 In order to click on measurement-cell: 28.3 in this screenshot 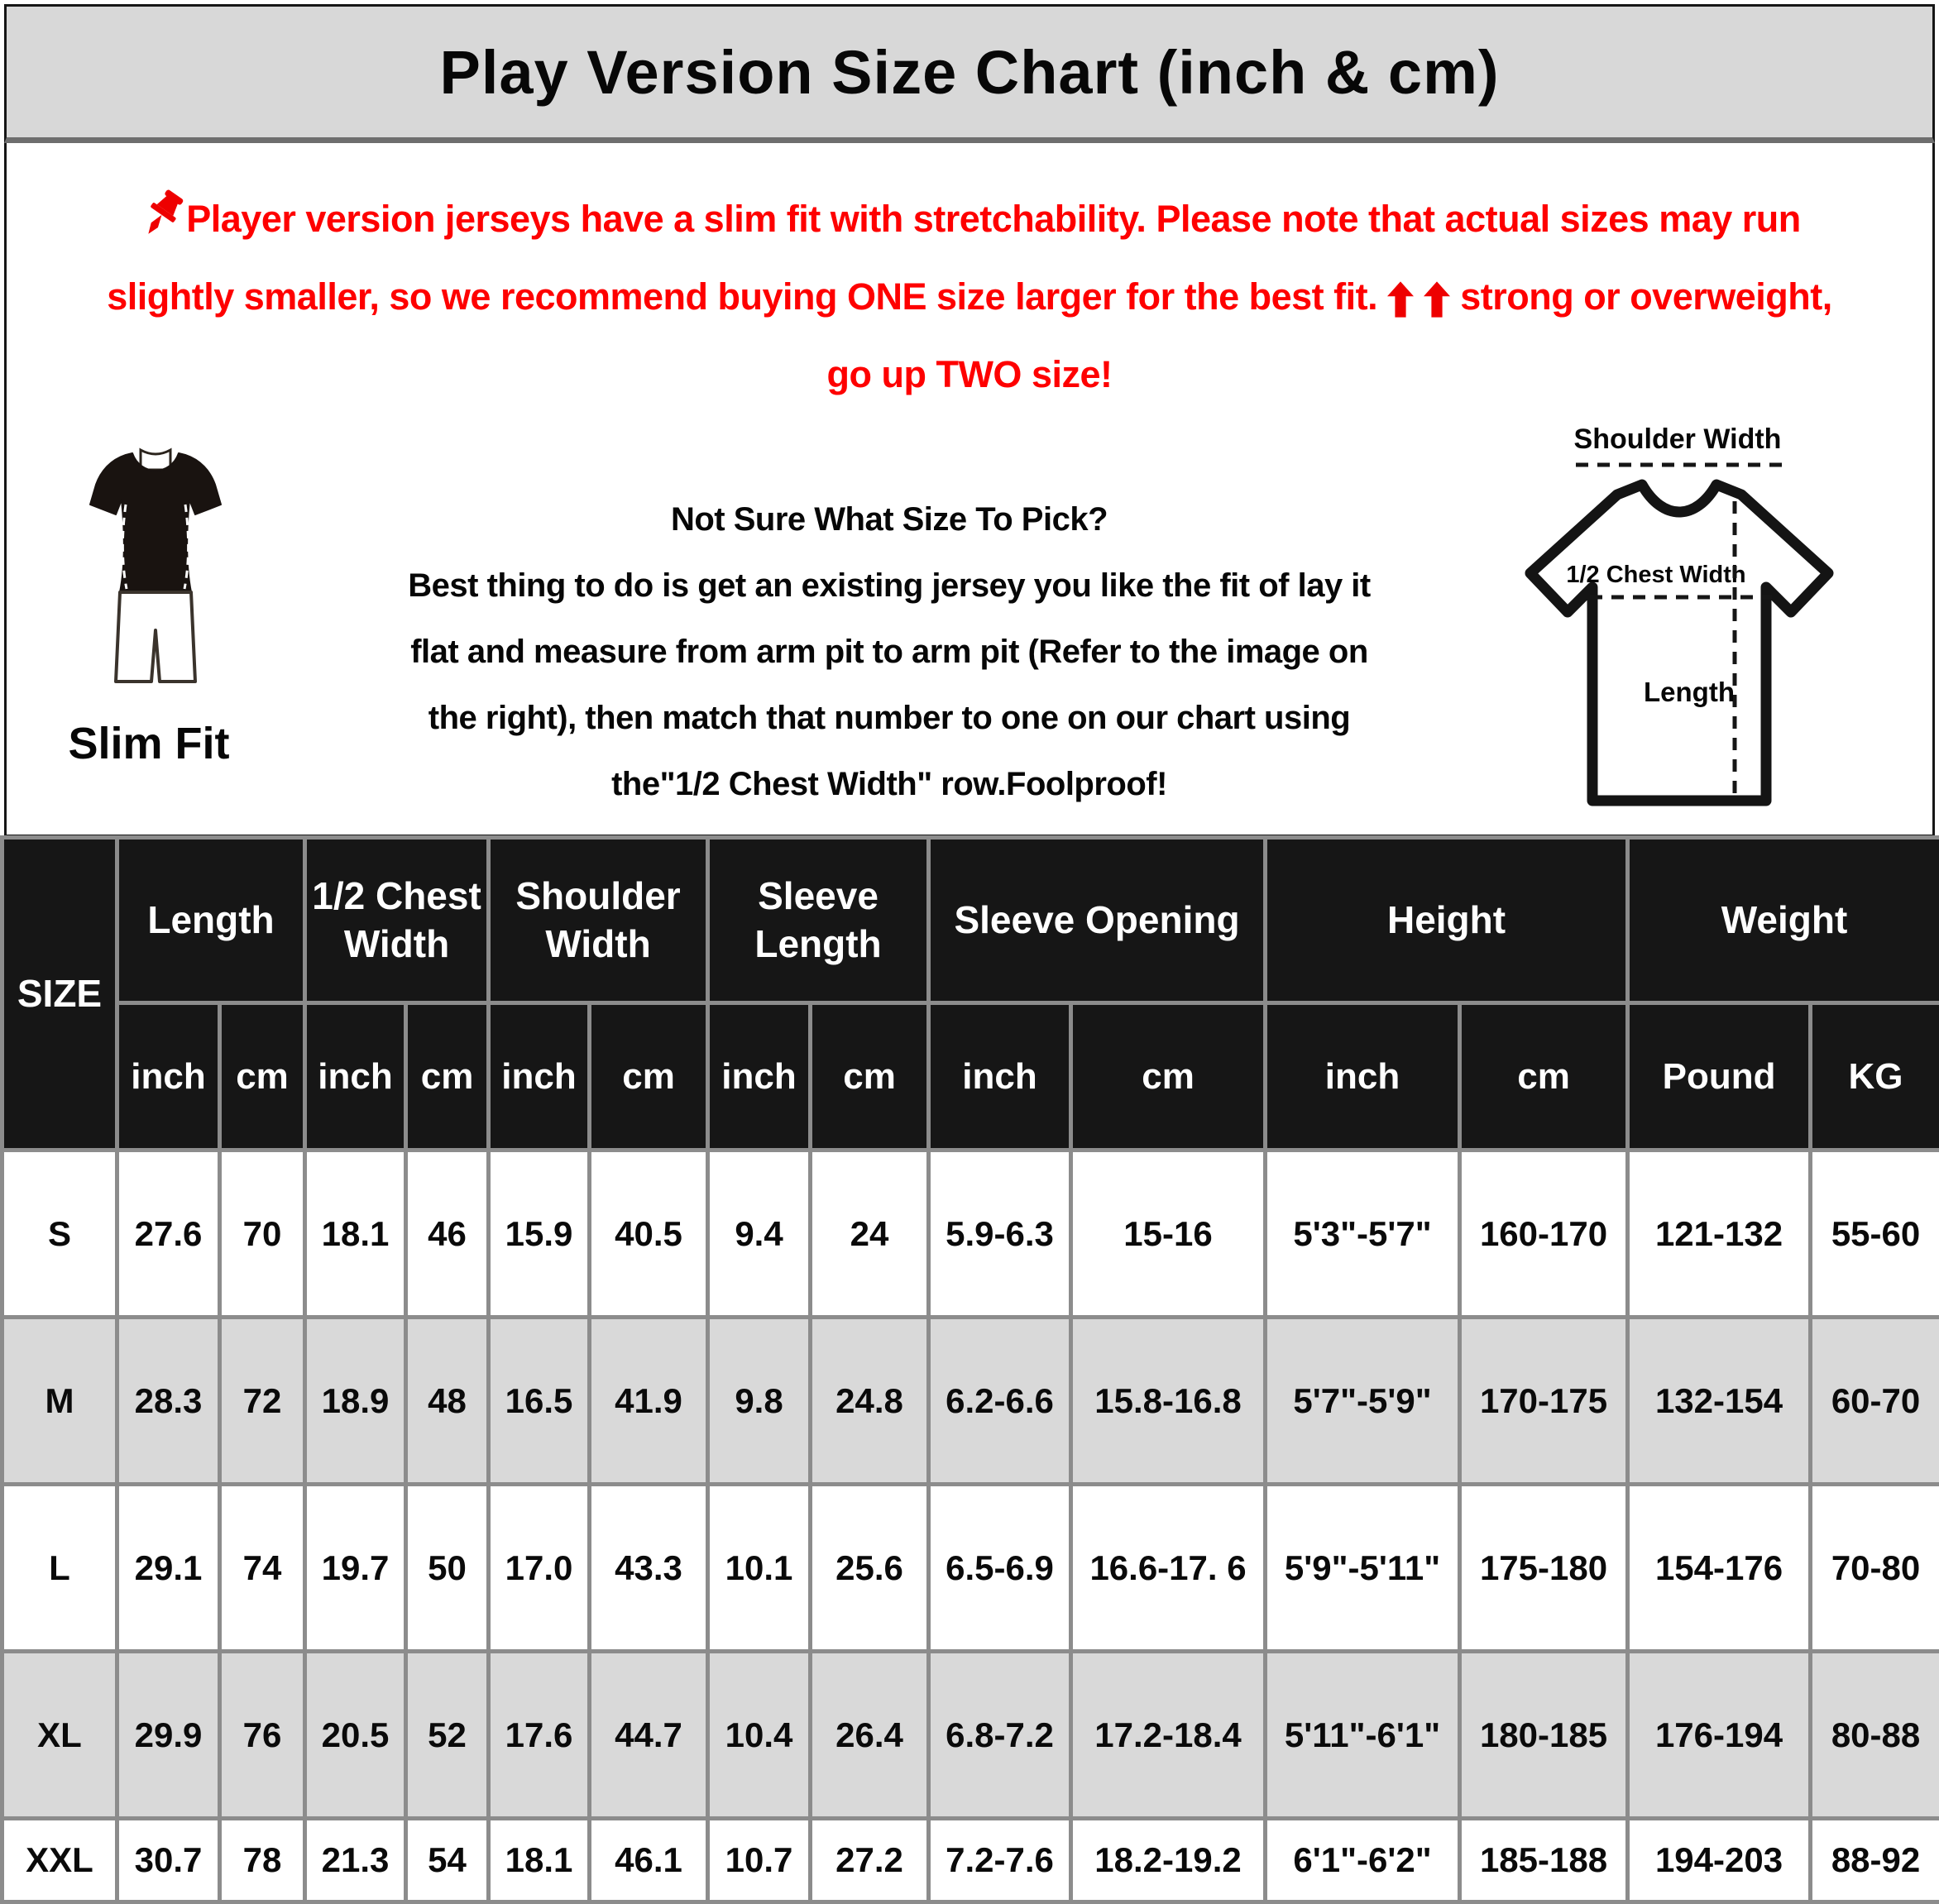, I will do `click(168, 1401)`.